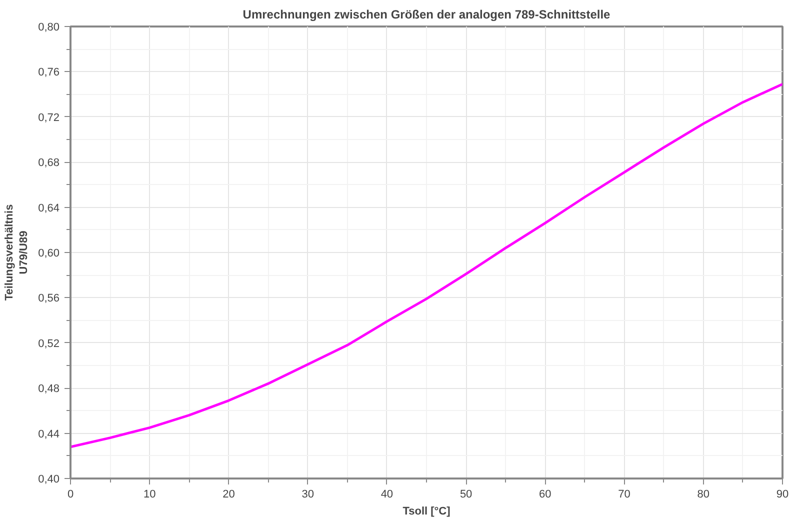 The height and width of the screenshot is (520, 800). Describe the element at coordinates (426, 512) in the screenshot. I see `x-axis-title: Tsoll [°C]` at that location.